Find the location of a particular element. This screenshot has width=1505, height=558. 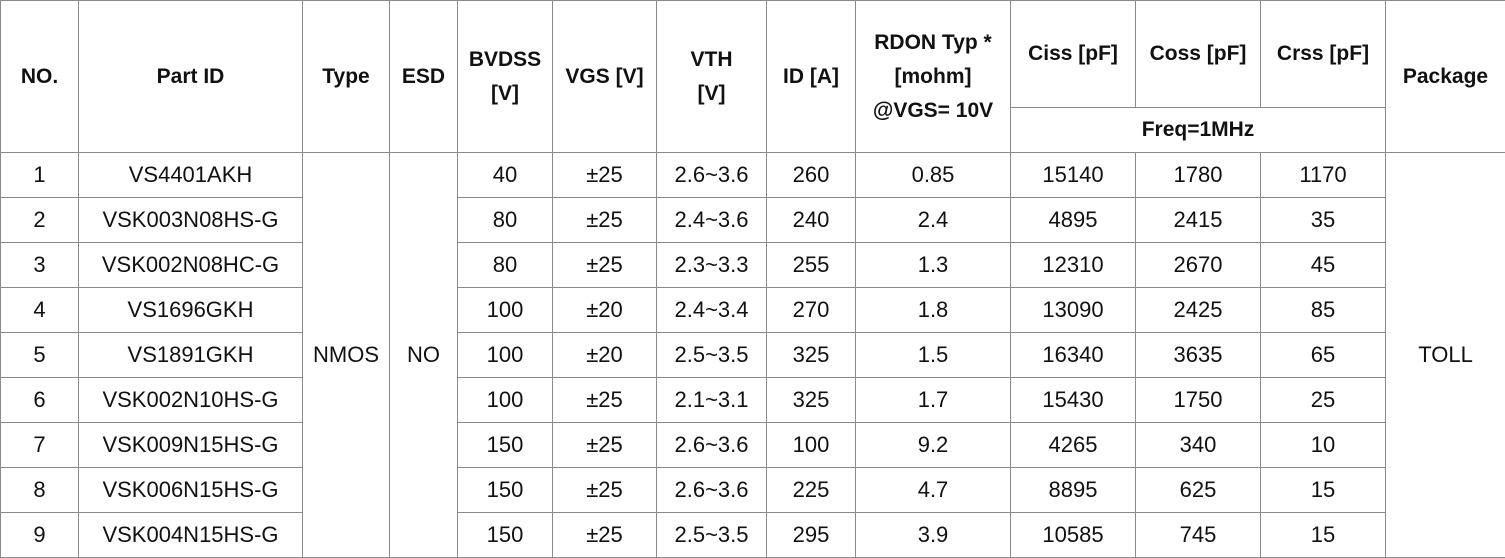

table-cell: 1780 is located at coordinates (1198, 175).